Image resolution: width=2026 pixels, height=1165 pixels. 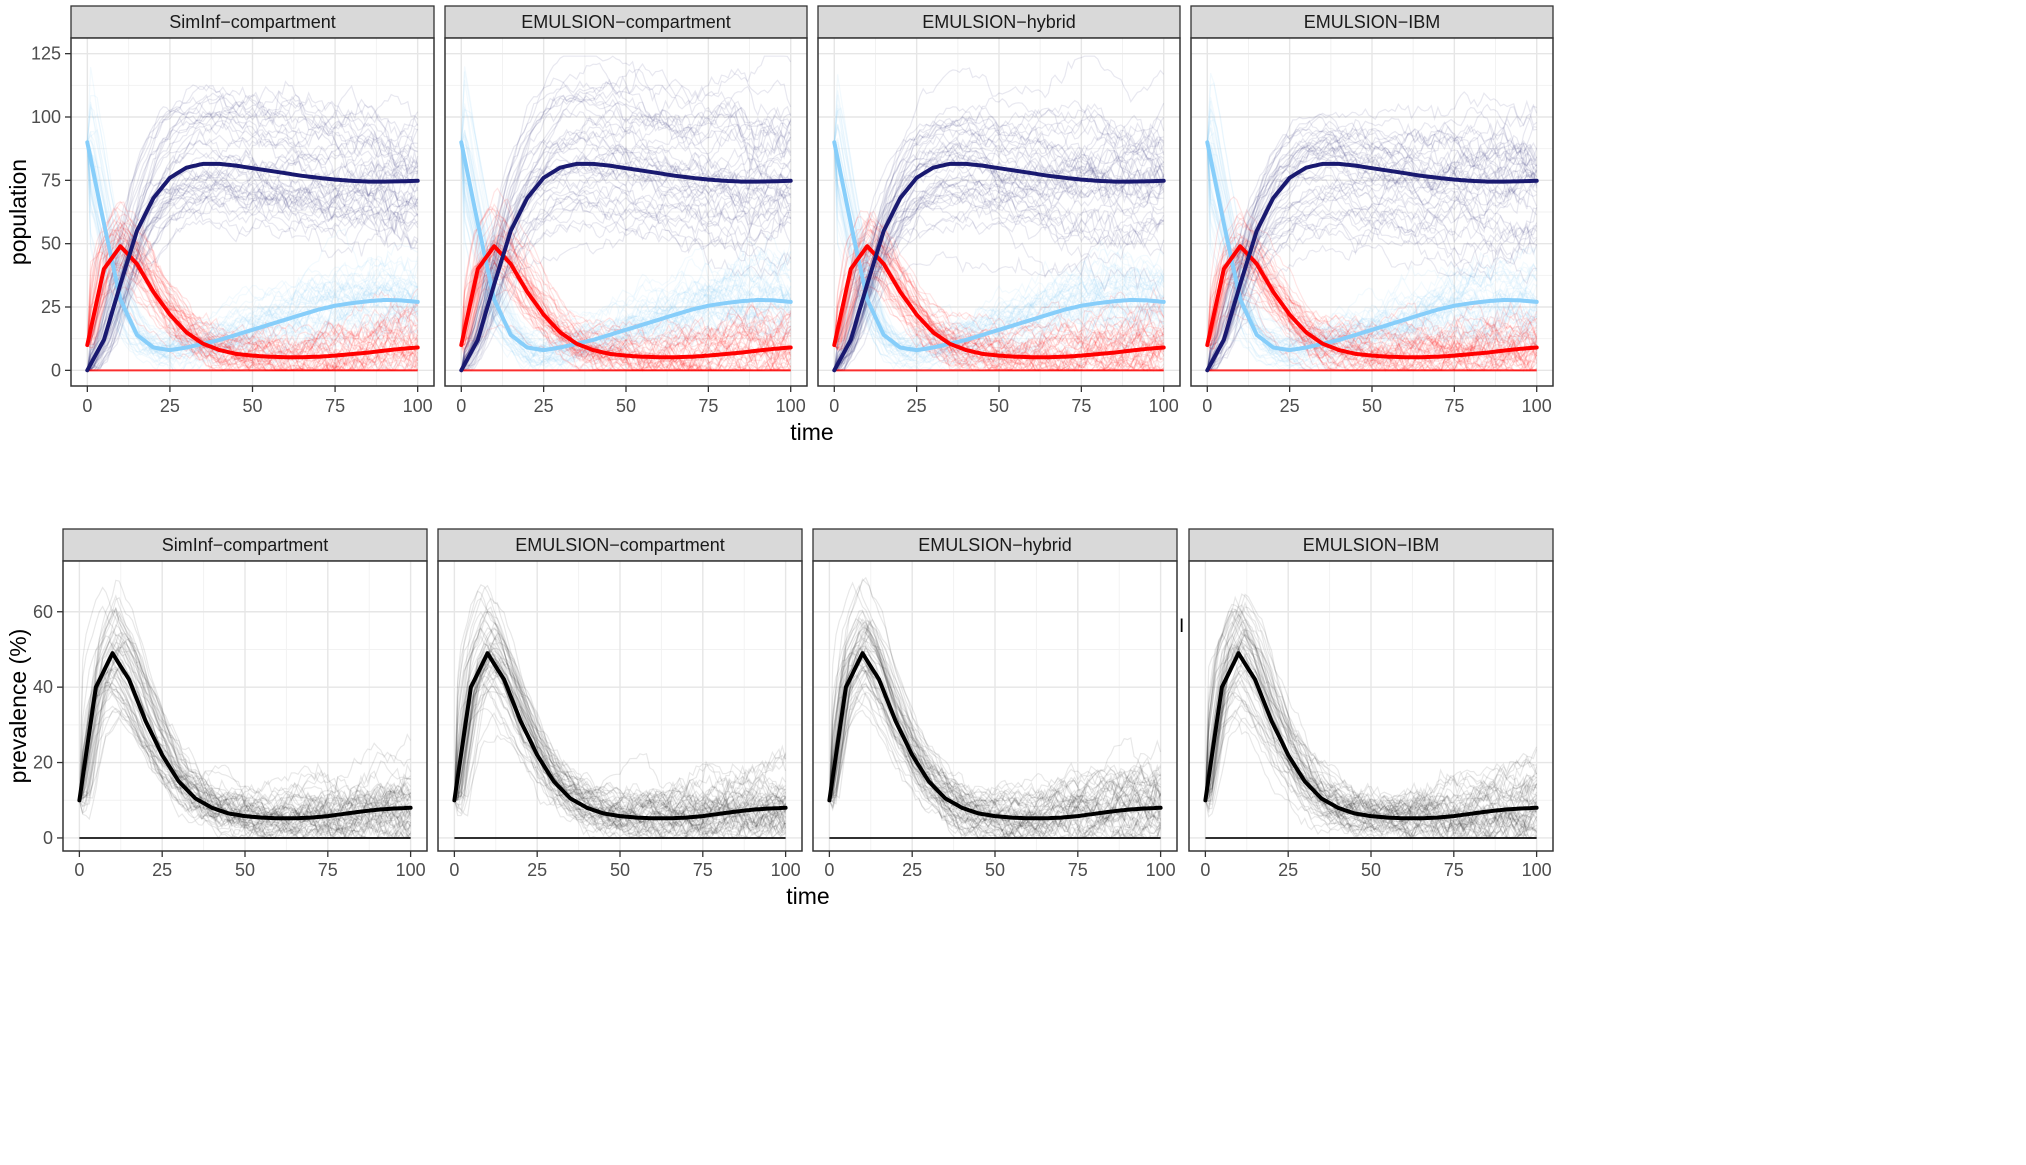 I want to click on mean-line-R, so click(x=999, y=267).